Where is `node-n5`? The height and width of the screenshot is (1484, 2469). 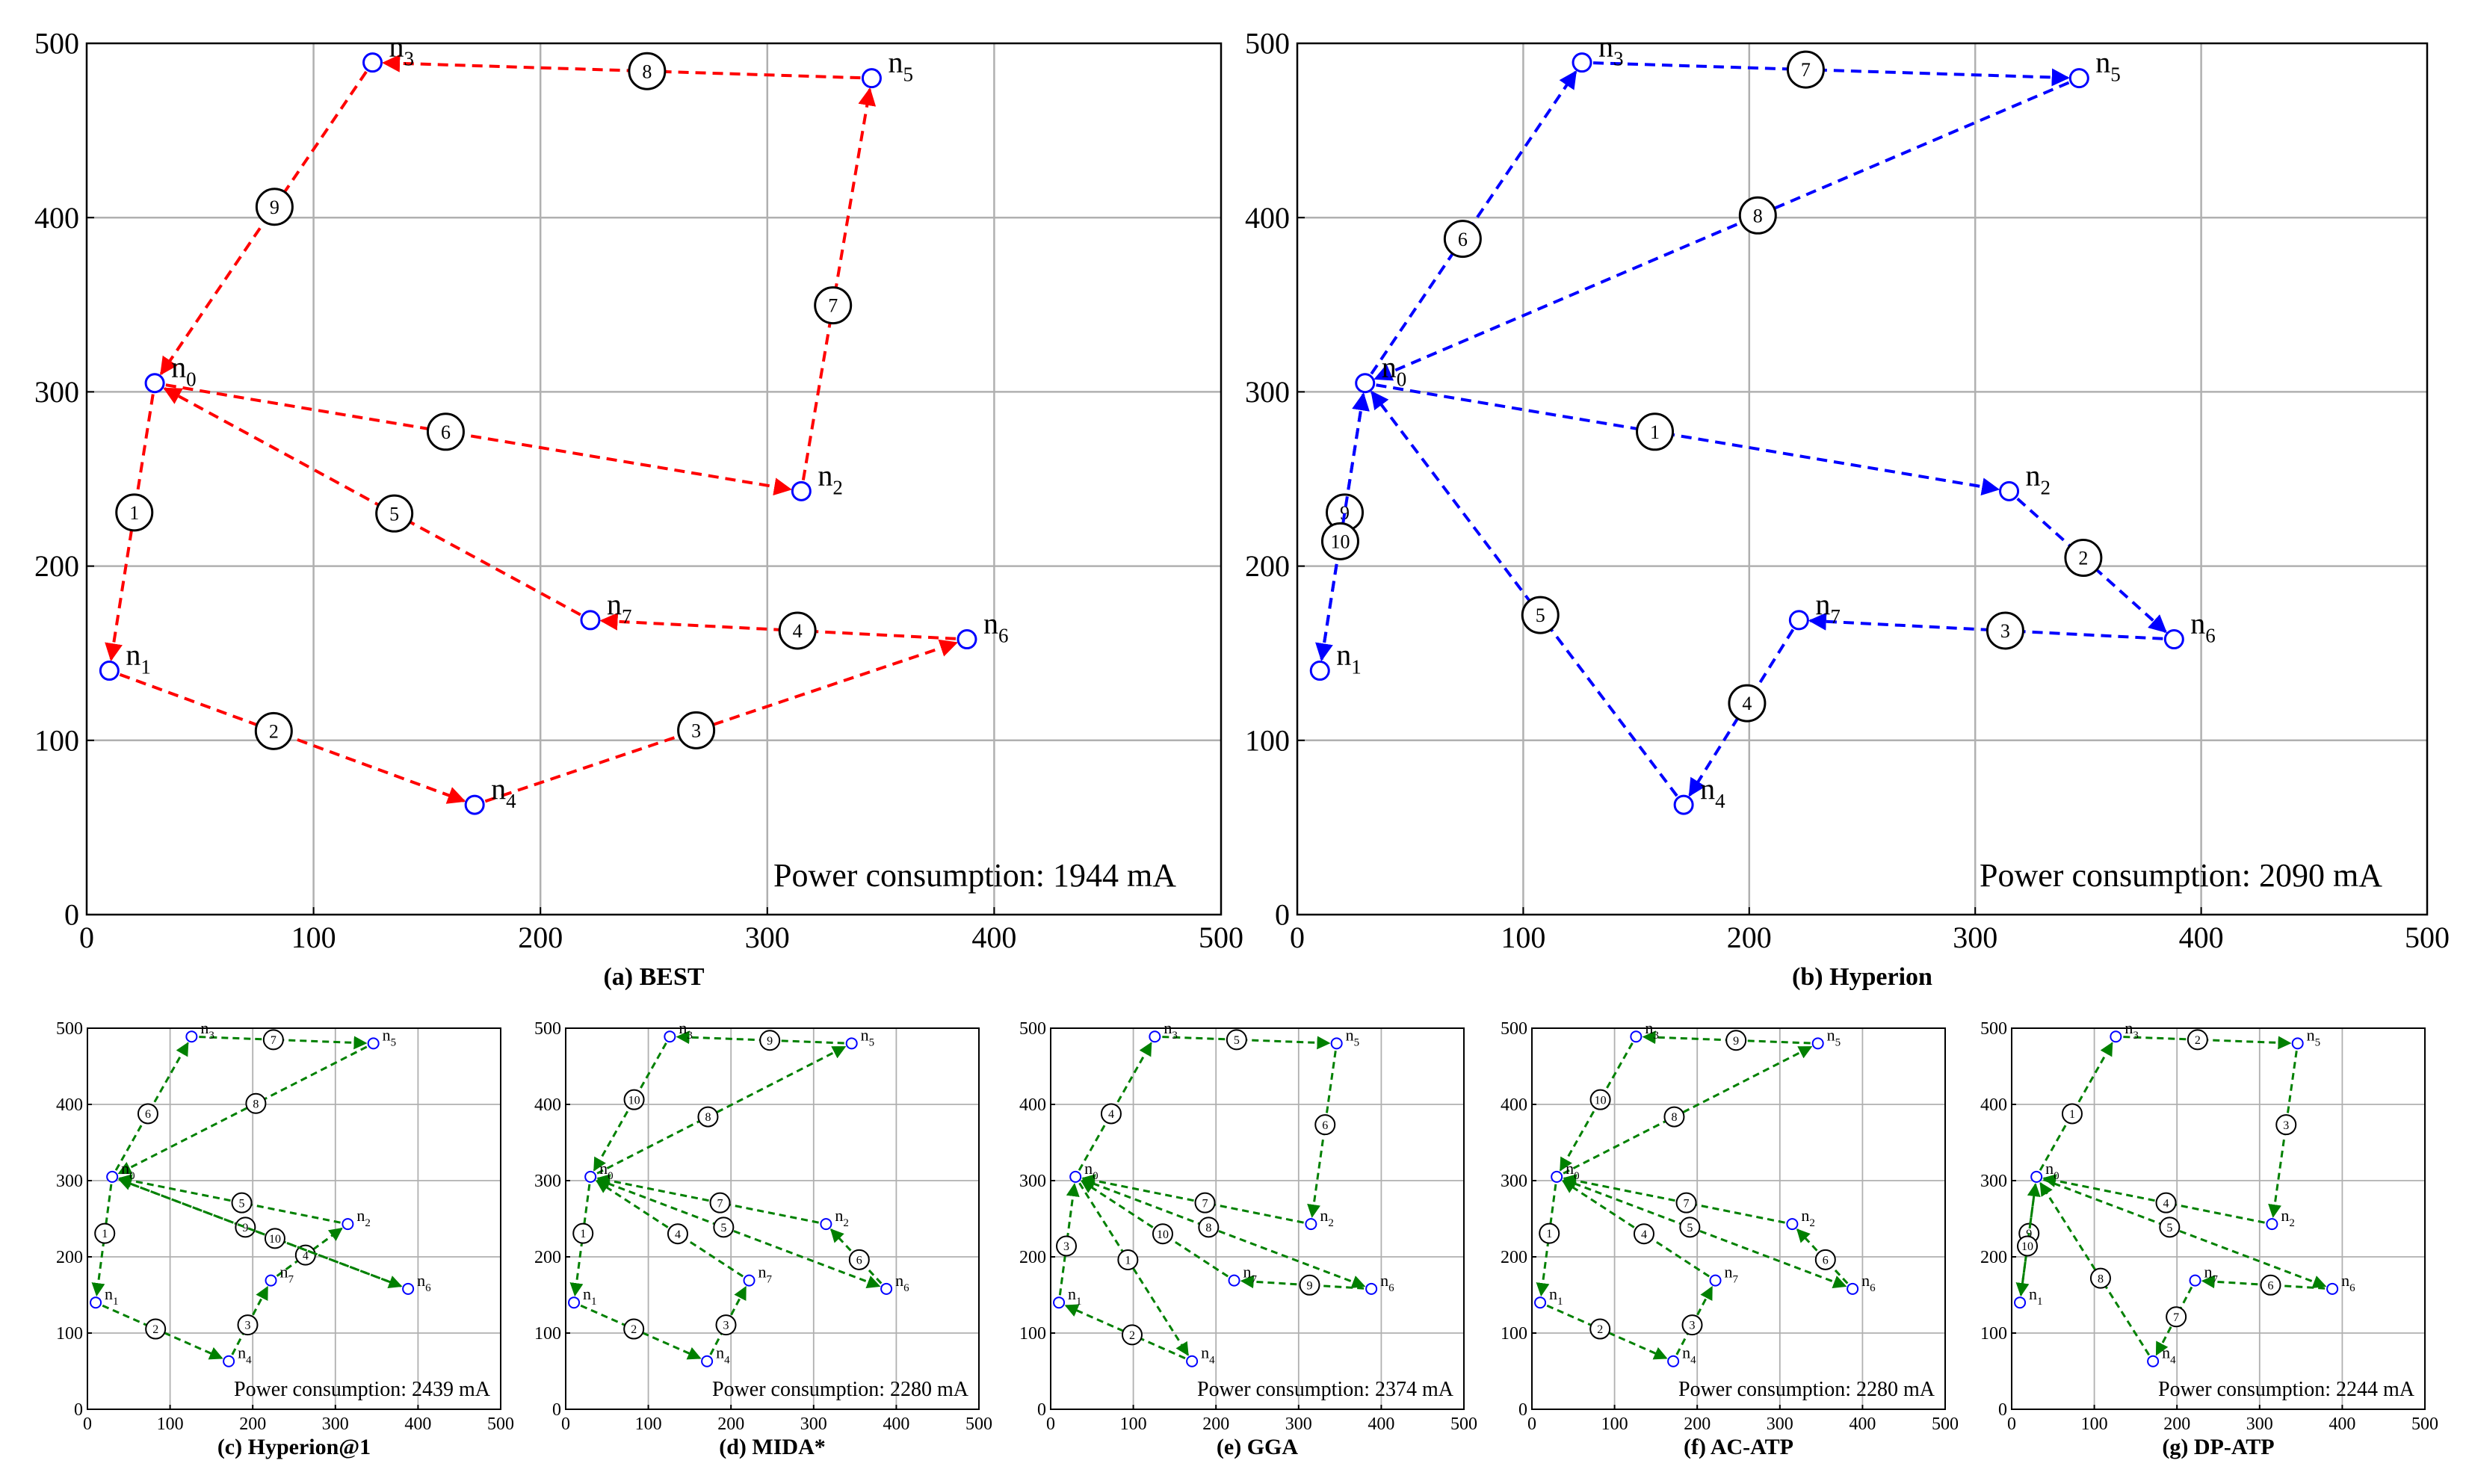
node-n5 is located at coordinates (374, 1043).